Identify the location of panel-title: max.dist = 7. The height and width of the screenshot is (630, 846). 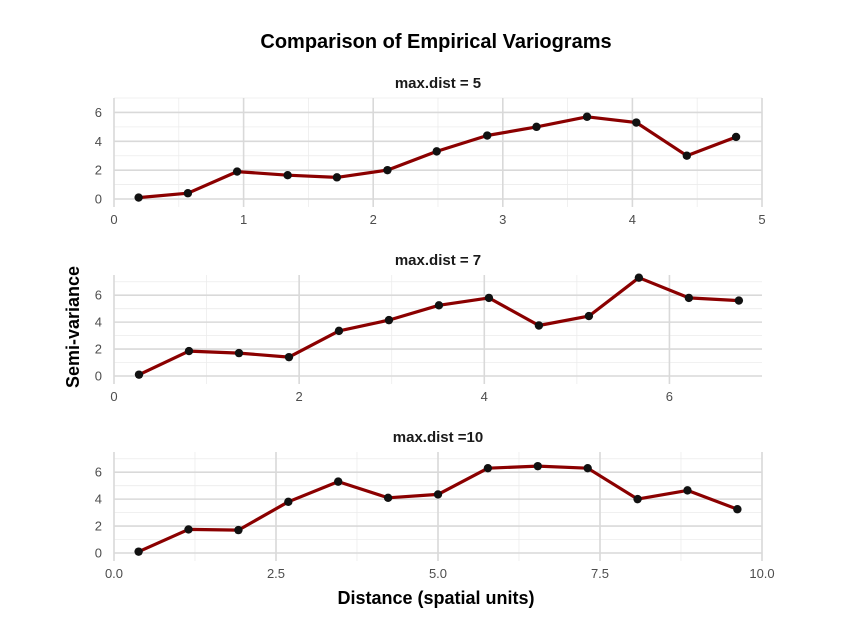
(438, 260).